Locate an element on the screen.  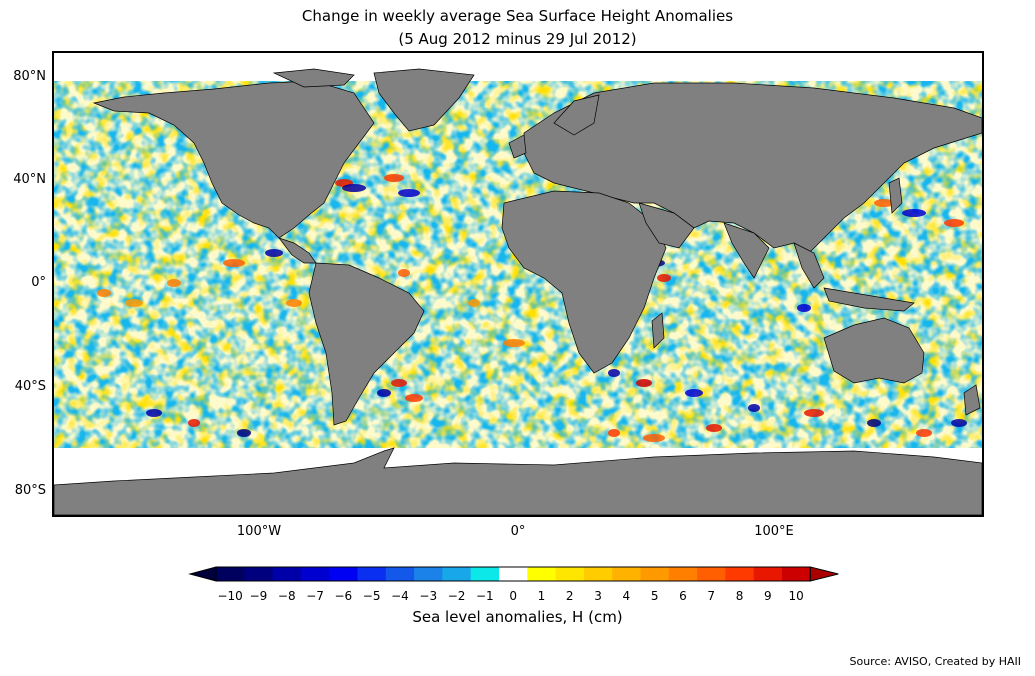
australia is located at coordinates (874, 350).